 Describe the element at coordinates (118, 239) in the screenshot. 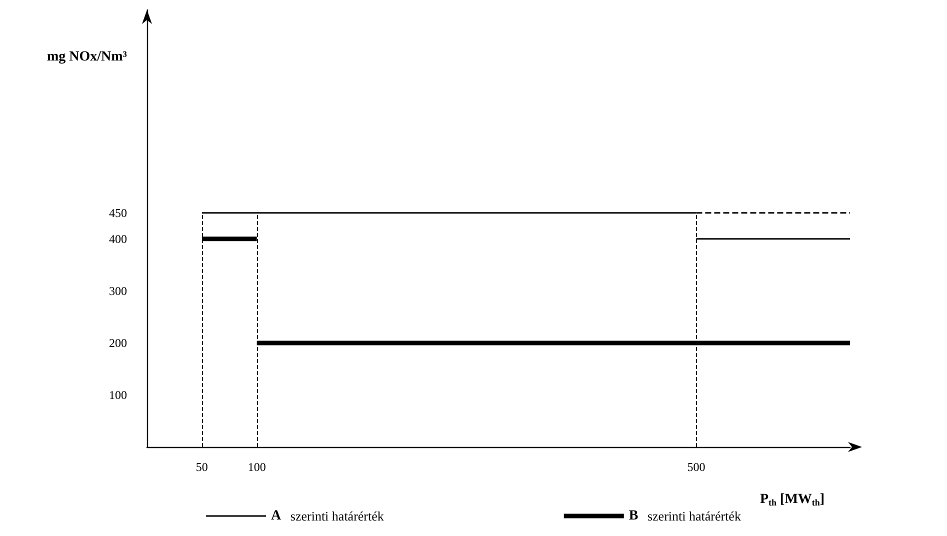

I see `y-tick-label: 400` at that location.